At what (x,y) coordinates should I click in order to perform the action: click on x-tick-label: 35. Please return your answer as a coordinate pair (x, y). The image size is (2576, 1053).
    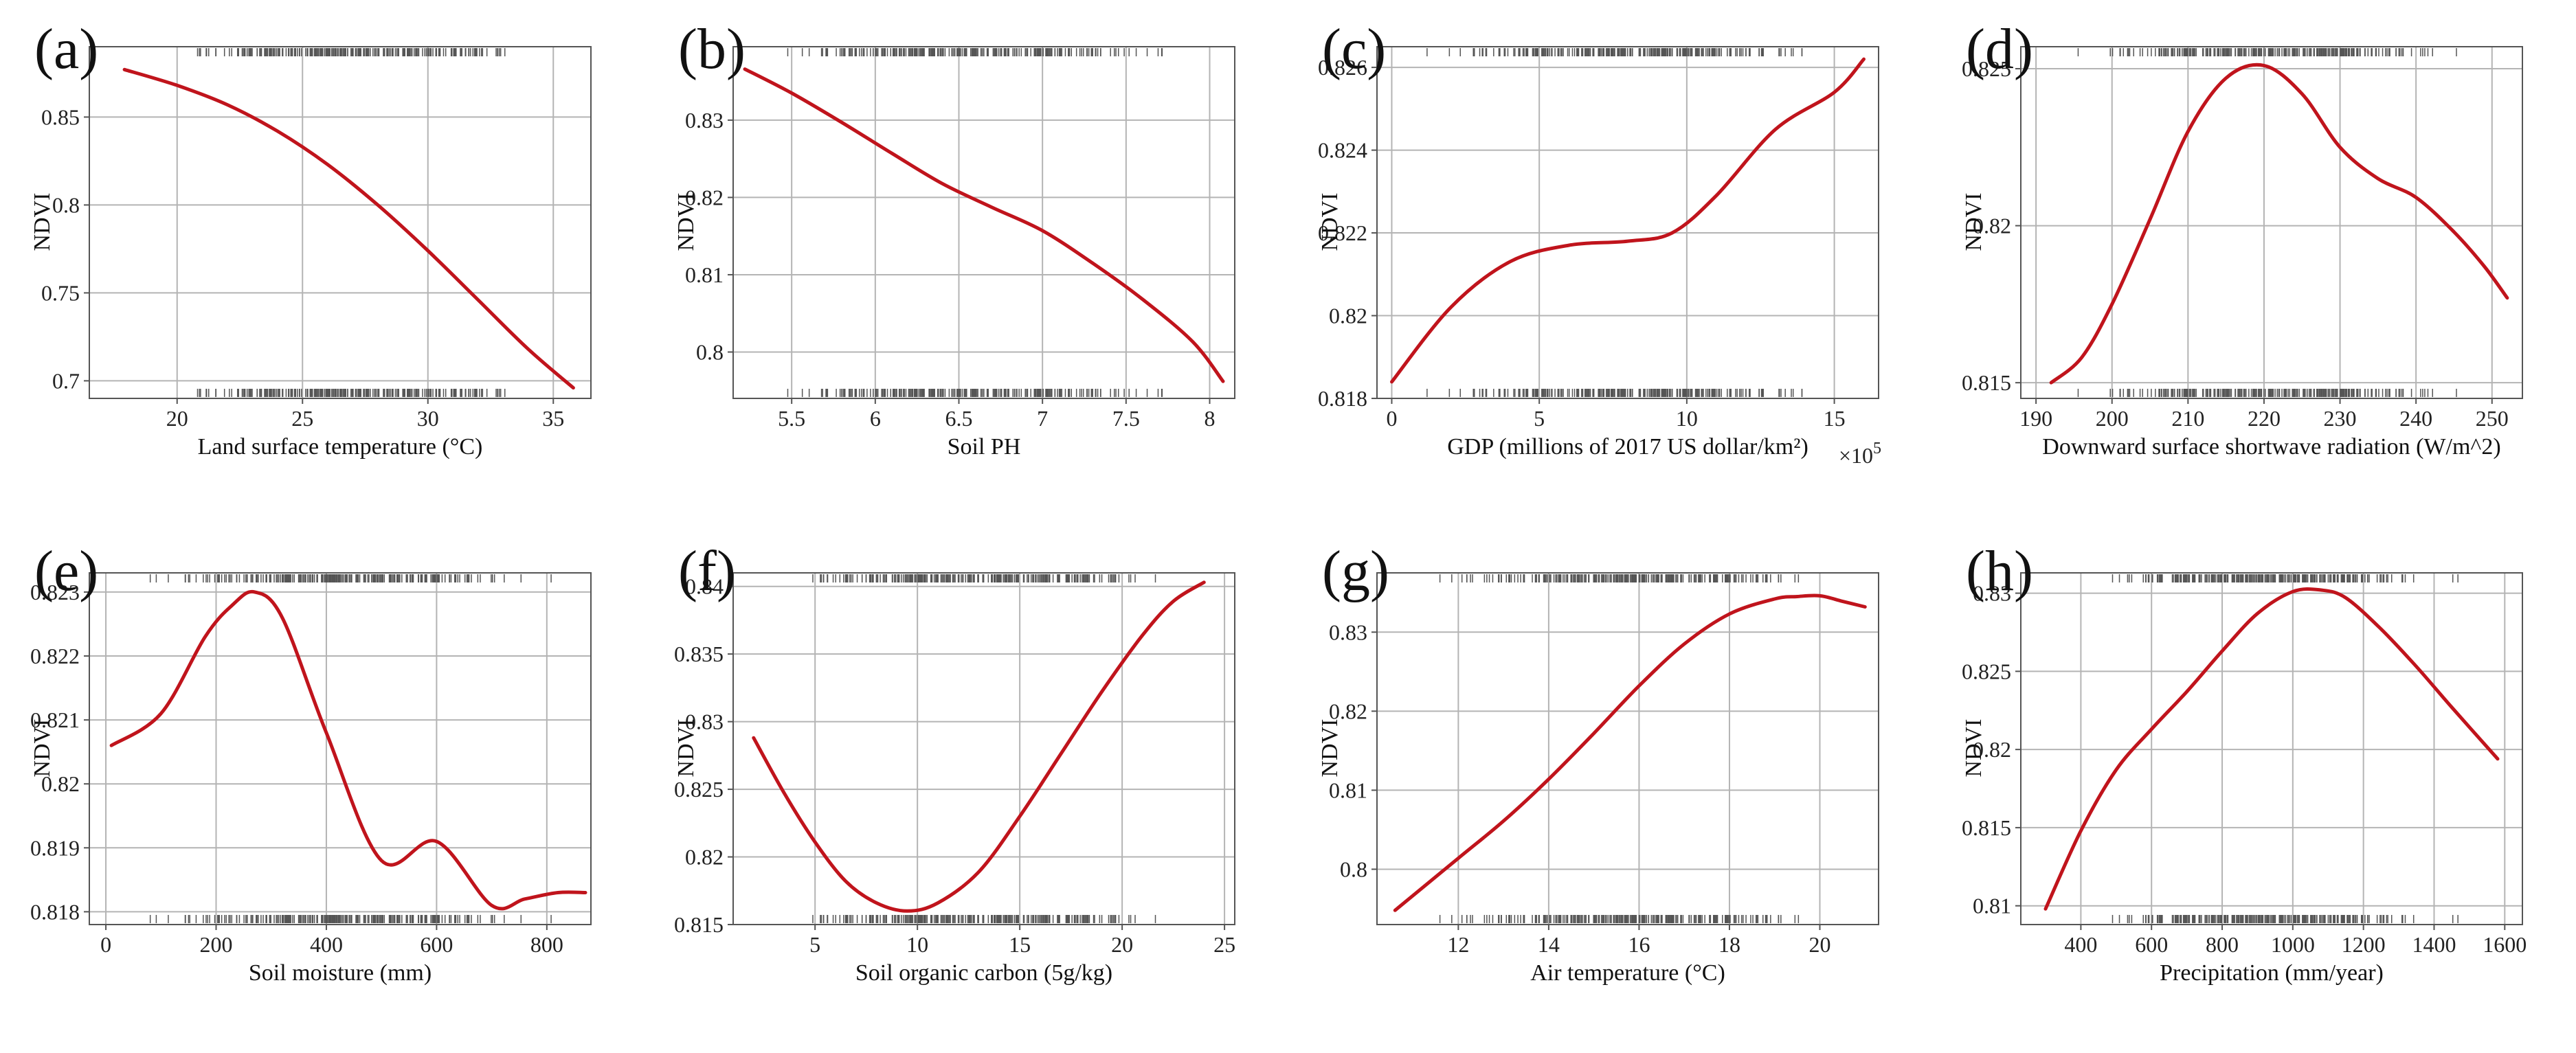
    Looking at the image, I should click on (553, 418).